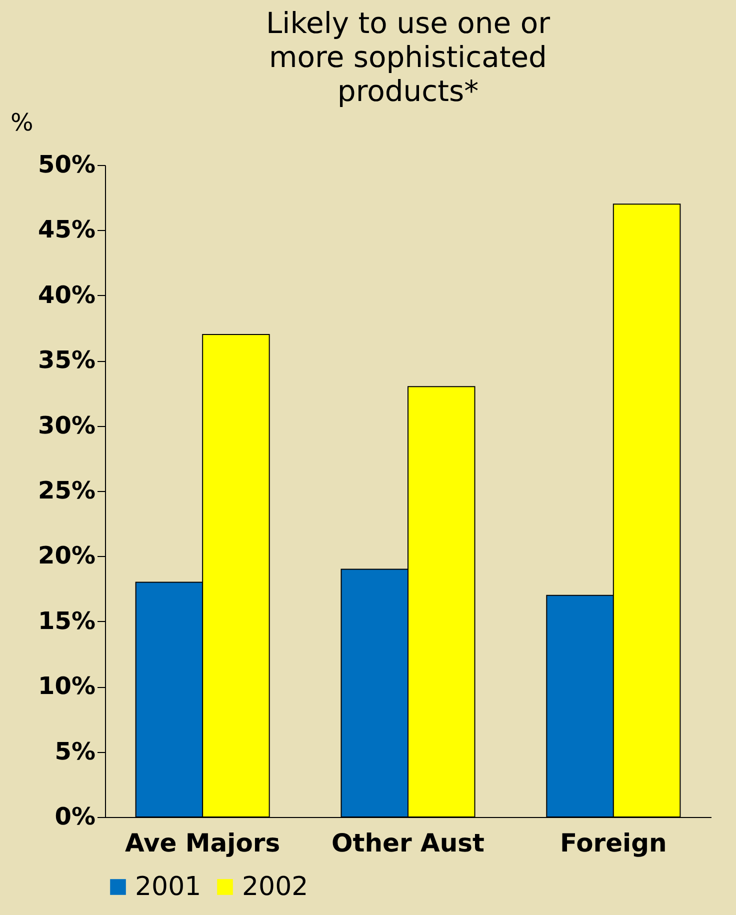  What do you see at coordinates (67, 164) in the screenshot?
I see `y-tick-label: 50%` at bounding box center [67, 164].